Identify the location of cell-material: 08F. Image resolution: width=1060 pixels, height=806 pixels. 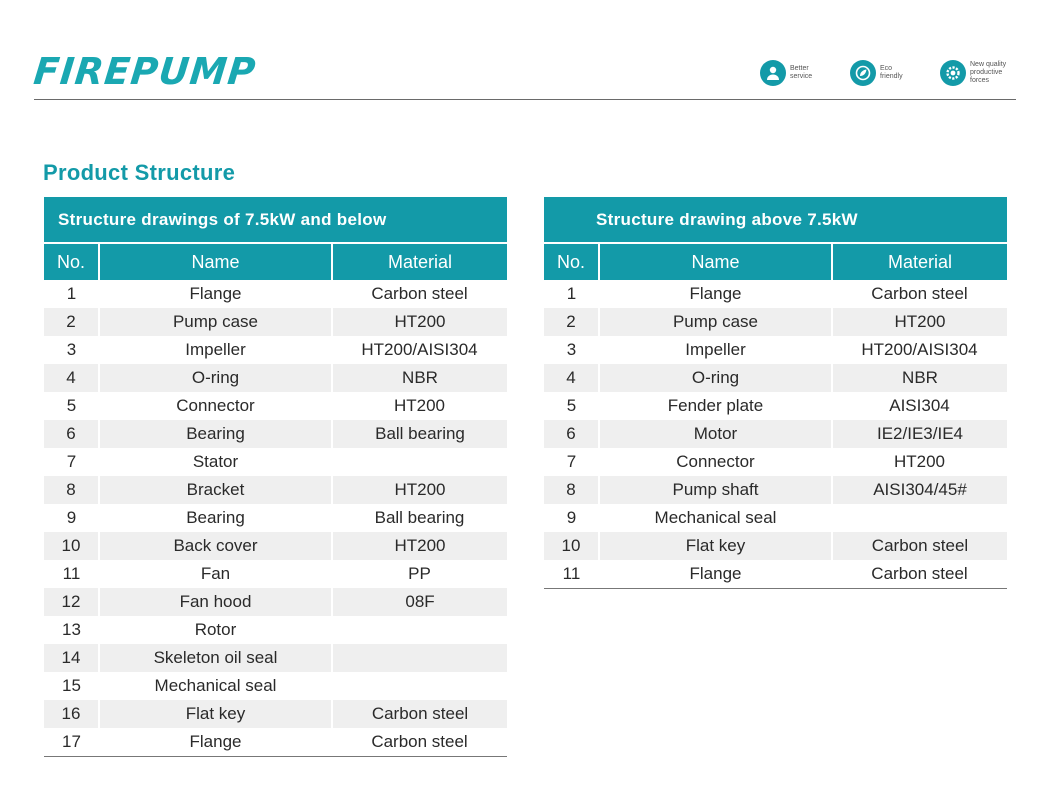
(419, 602).